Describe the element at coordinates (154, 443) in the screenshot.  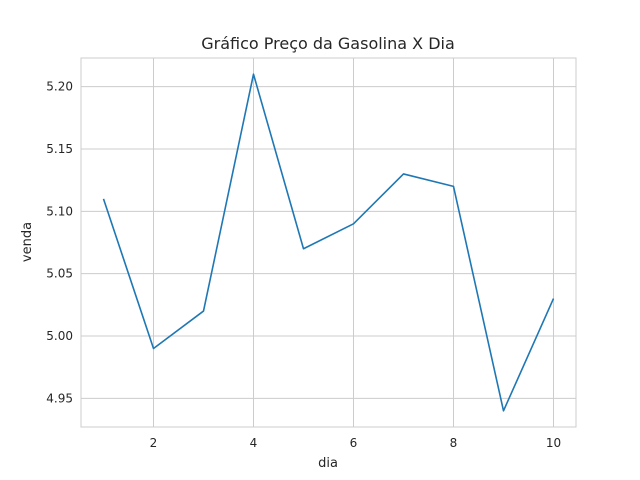
I see `x-tick-label: 2` at that location.